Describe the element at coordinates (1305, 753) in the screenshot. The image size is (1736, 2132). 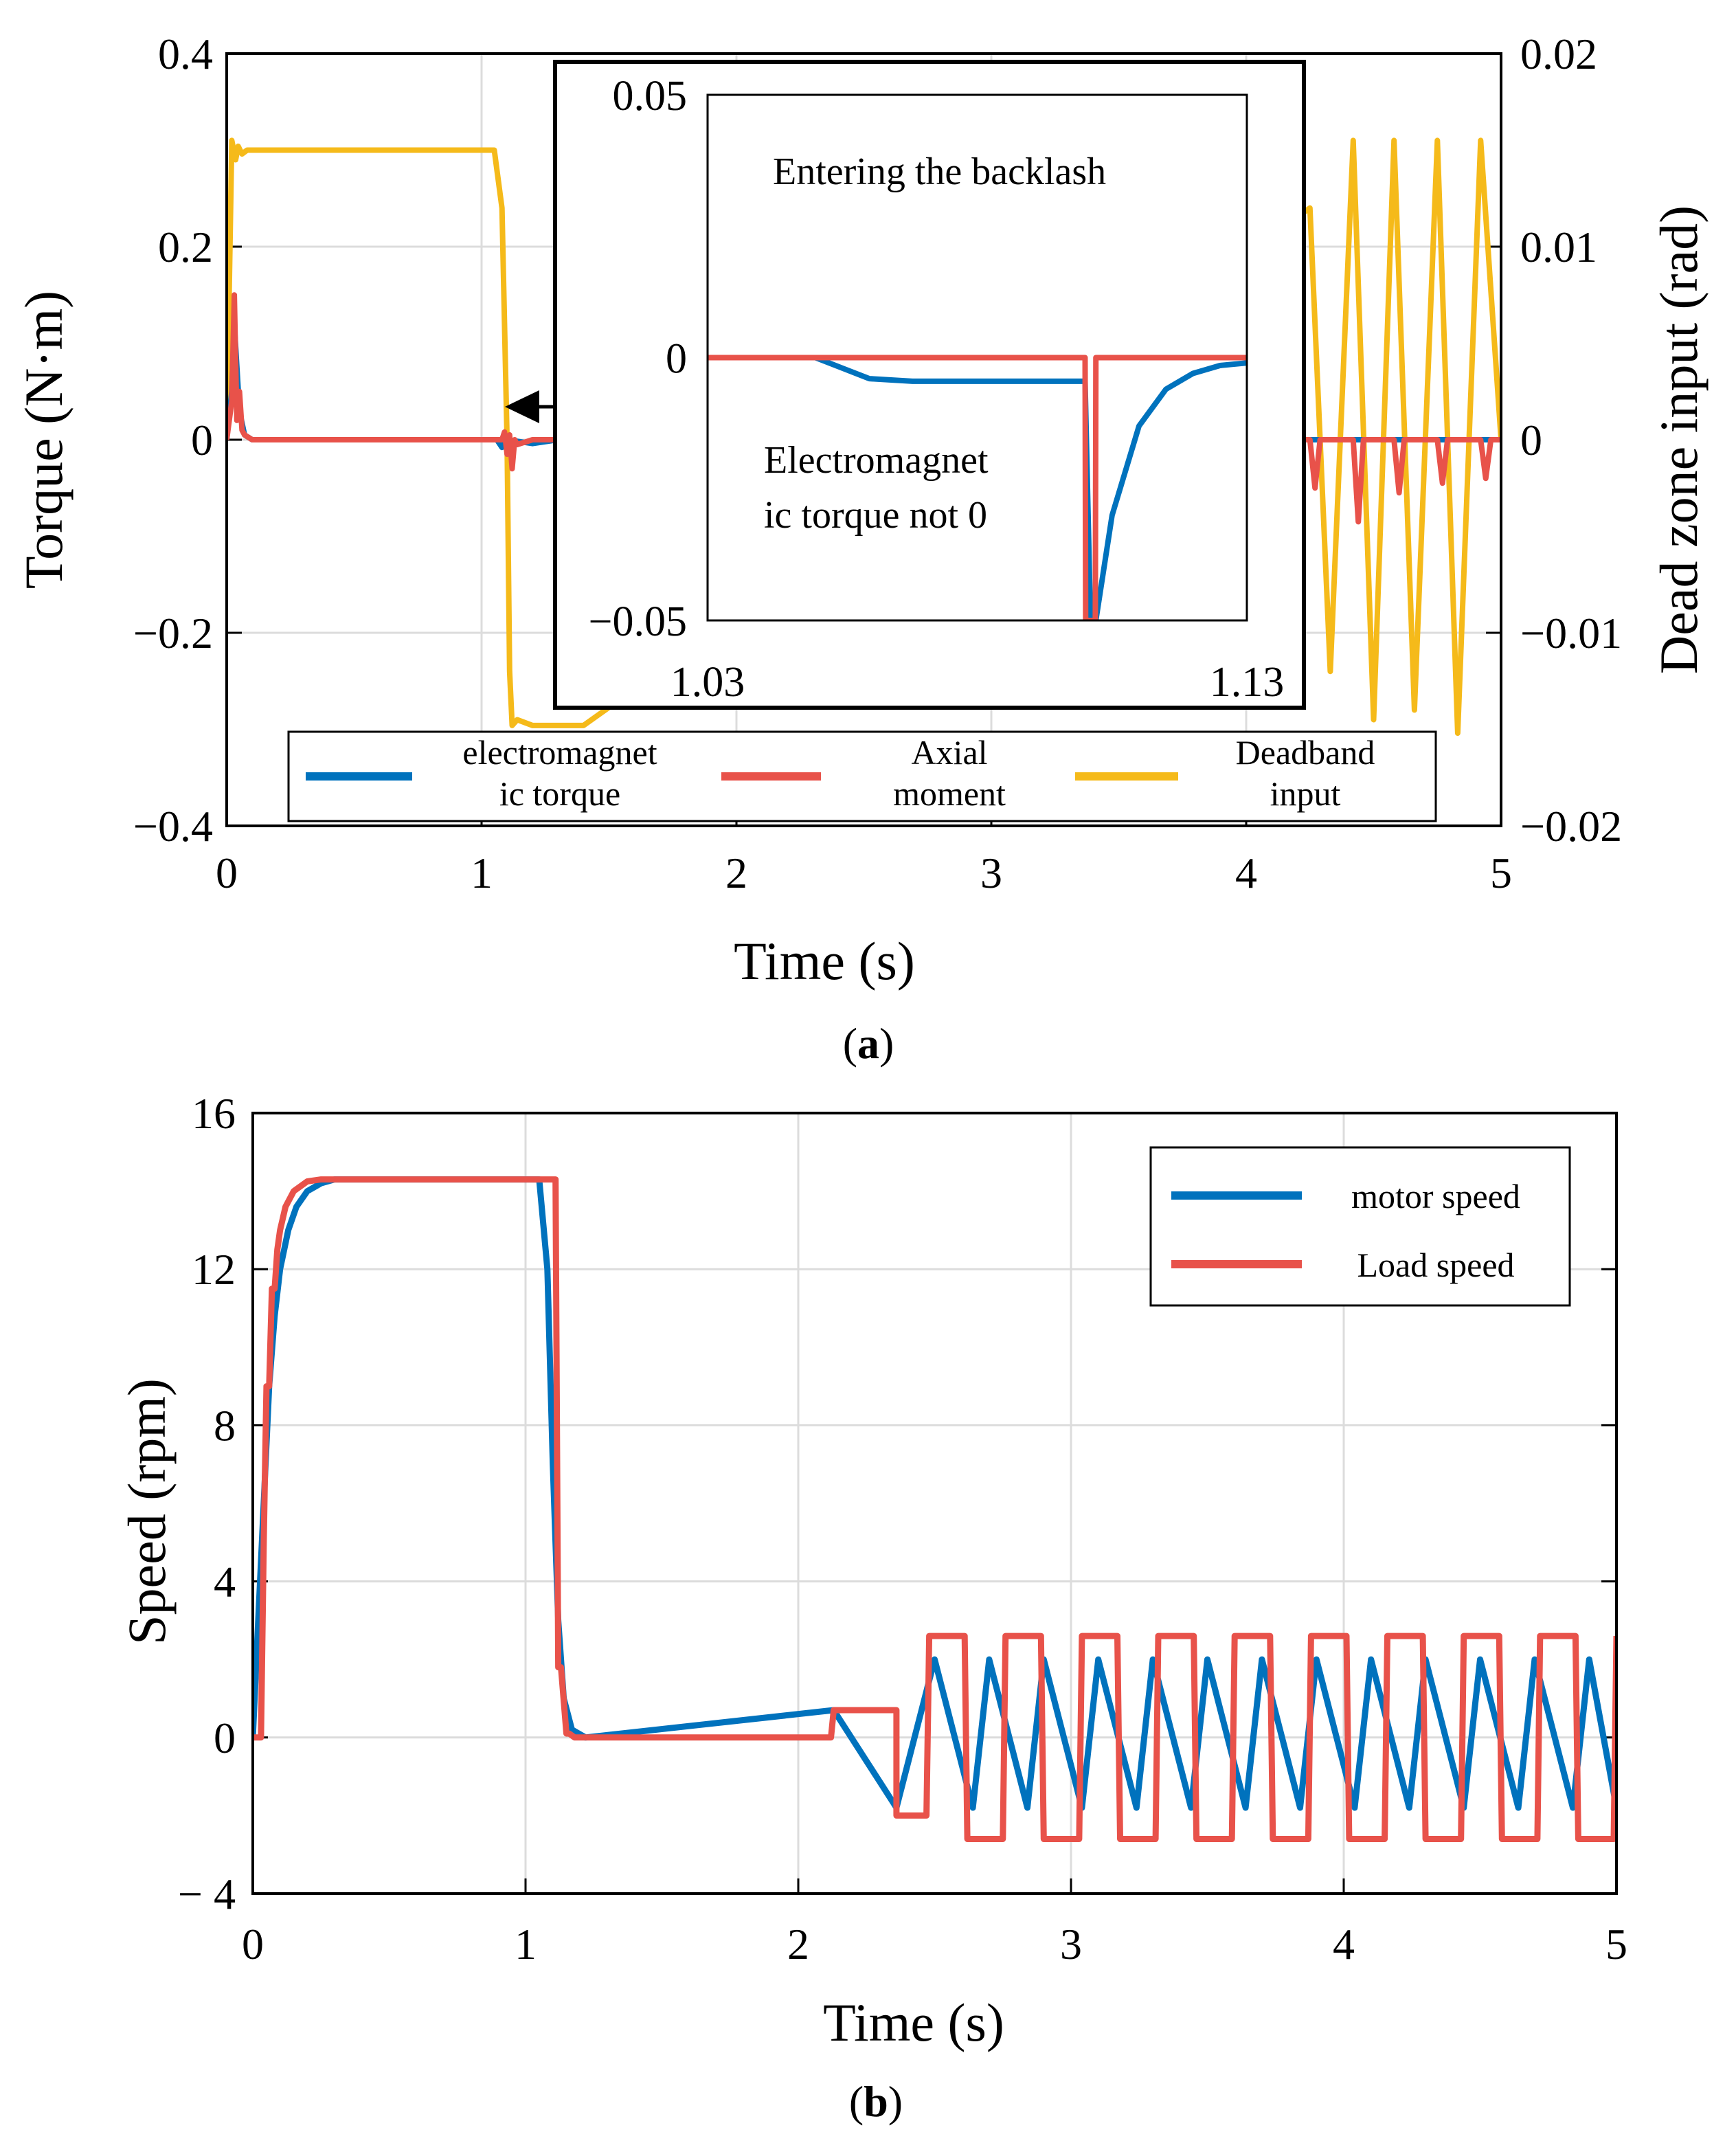
I see `legend-label-deadband-input-l1: Deadband` at that location.